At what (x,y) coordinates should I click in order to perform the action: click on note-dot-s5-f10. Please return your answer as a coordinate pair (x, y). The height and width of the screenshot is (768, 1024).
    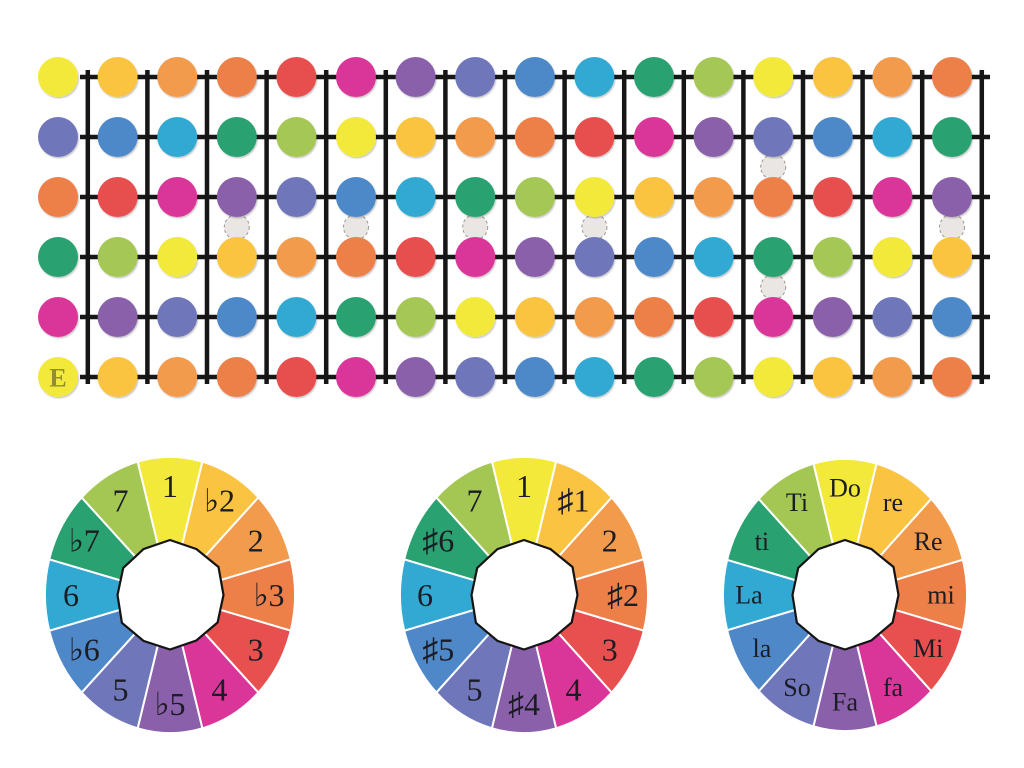
    Looking at the image, I should click on (654, 317).